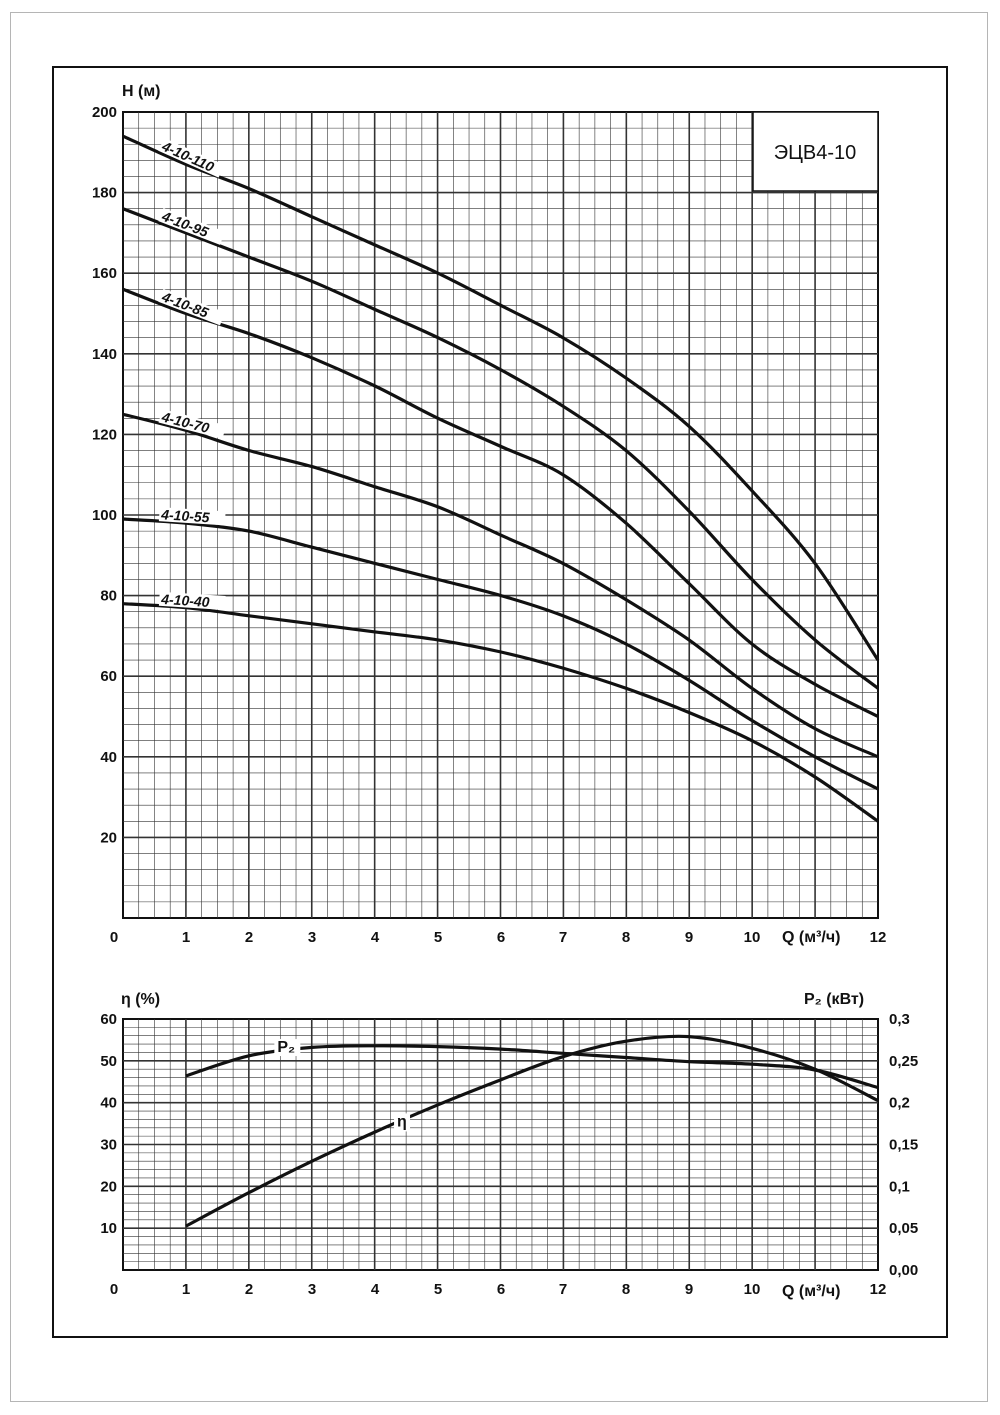 The image size is (1000, 1415). I want to click on y-tick-label: 140, so click(104, 354).